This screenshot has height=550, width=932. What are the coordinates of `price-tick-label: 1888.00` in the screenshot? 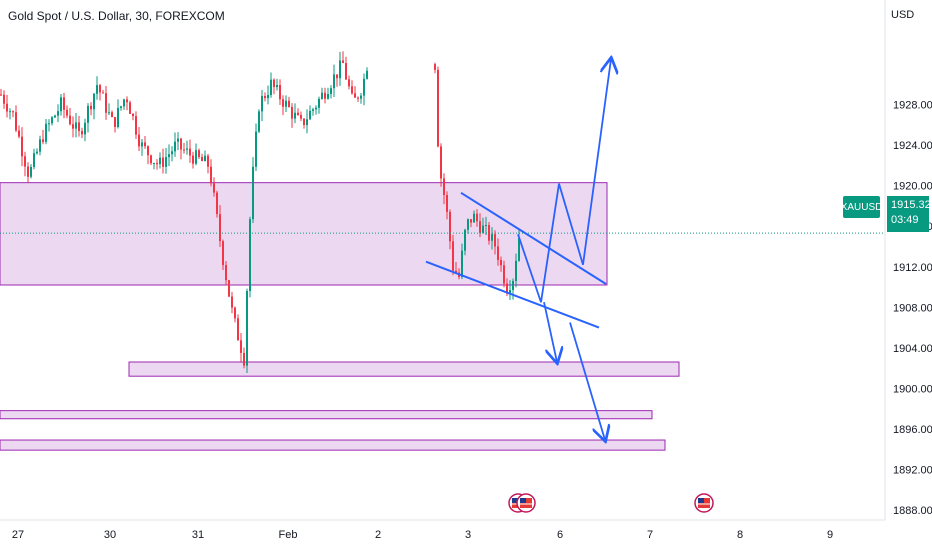 It's located at (912, 511).